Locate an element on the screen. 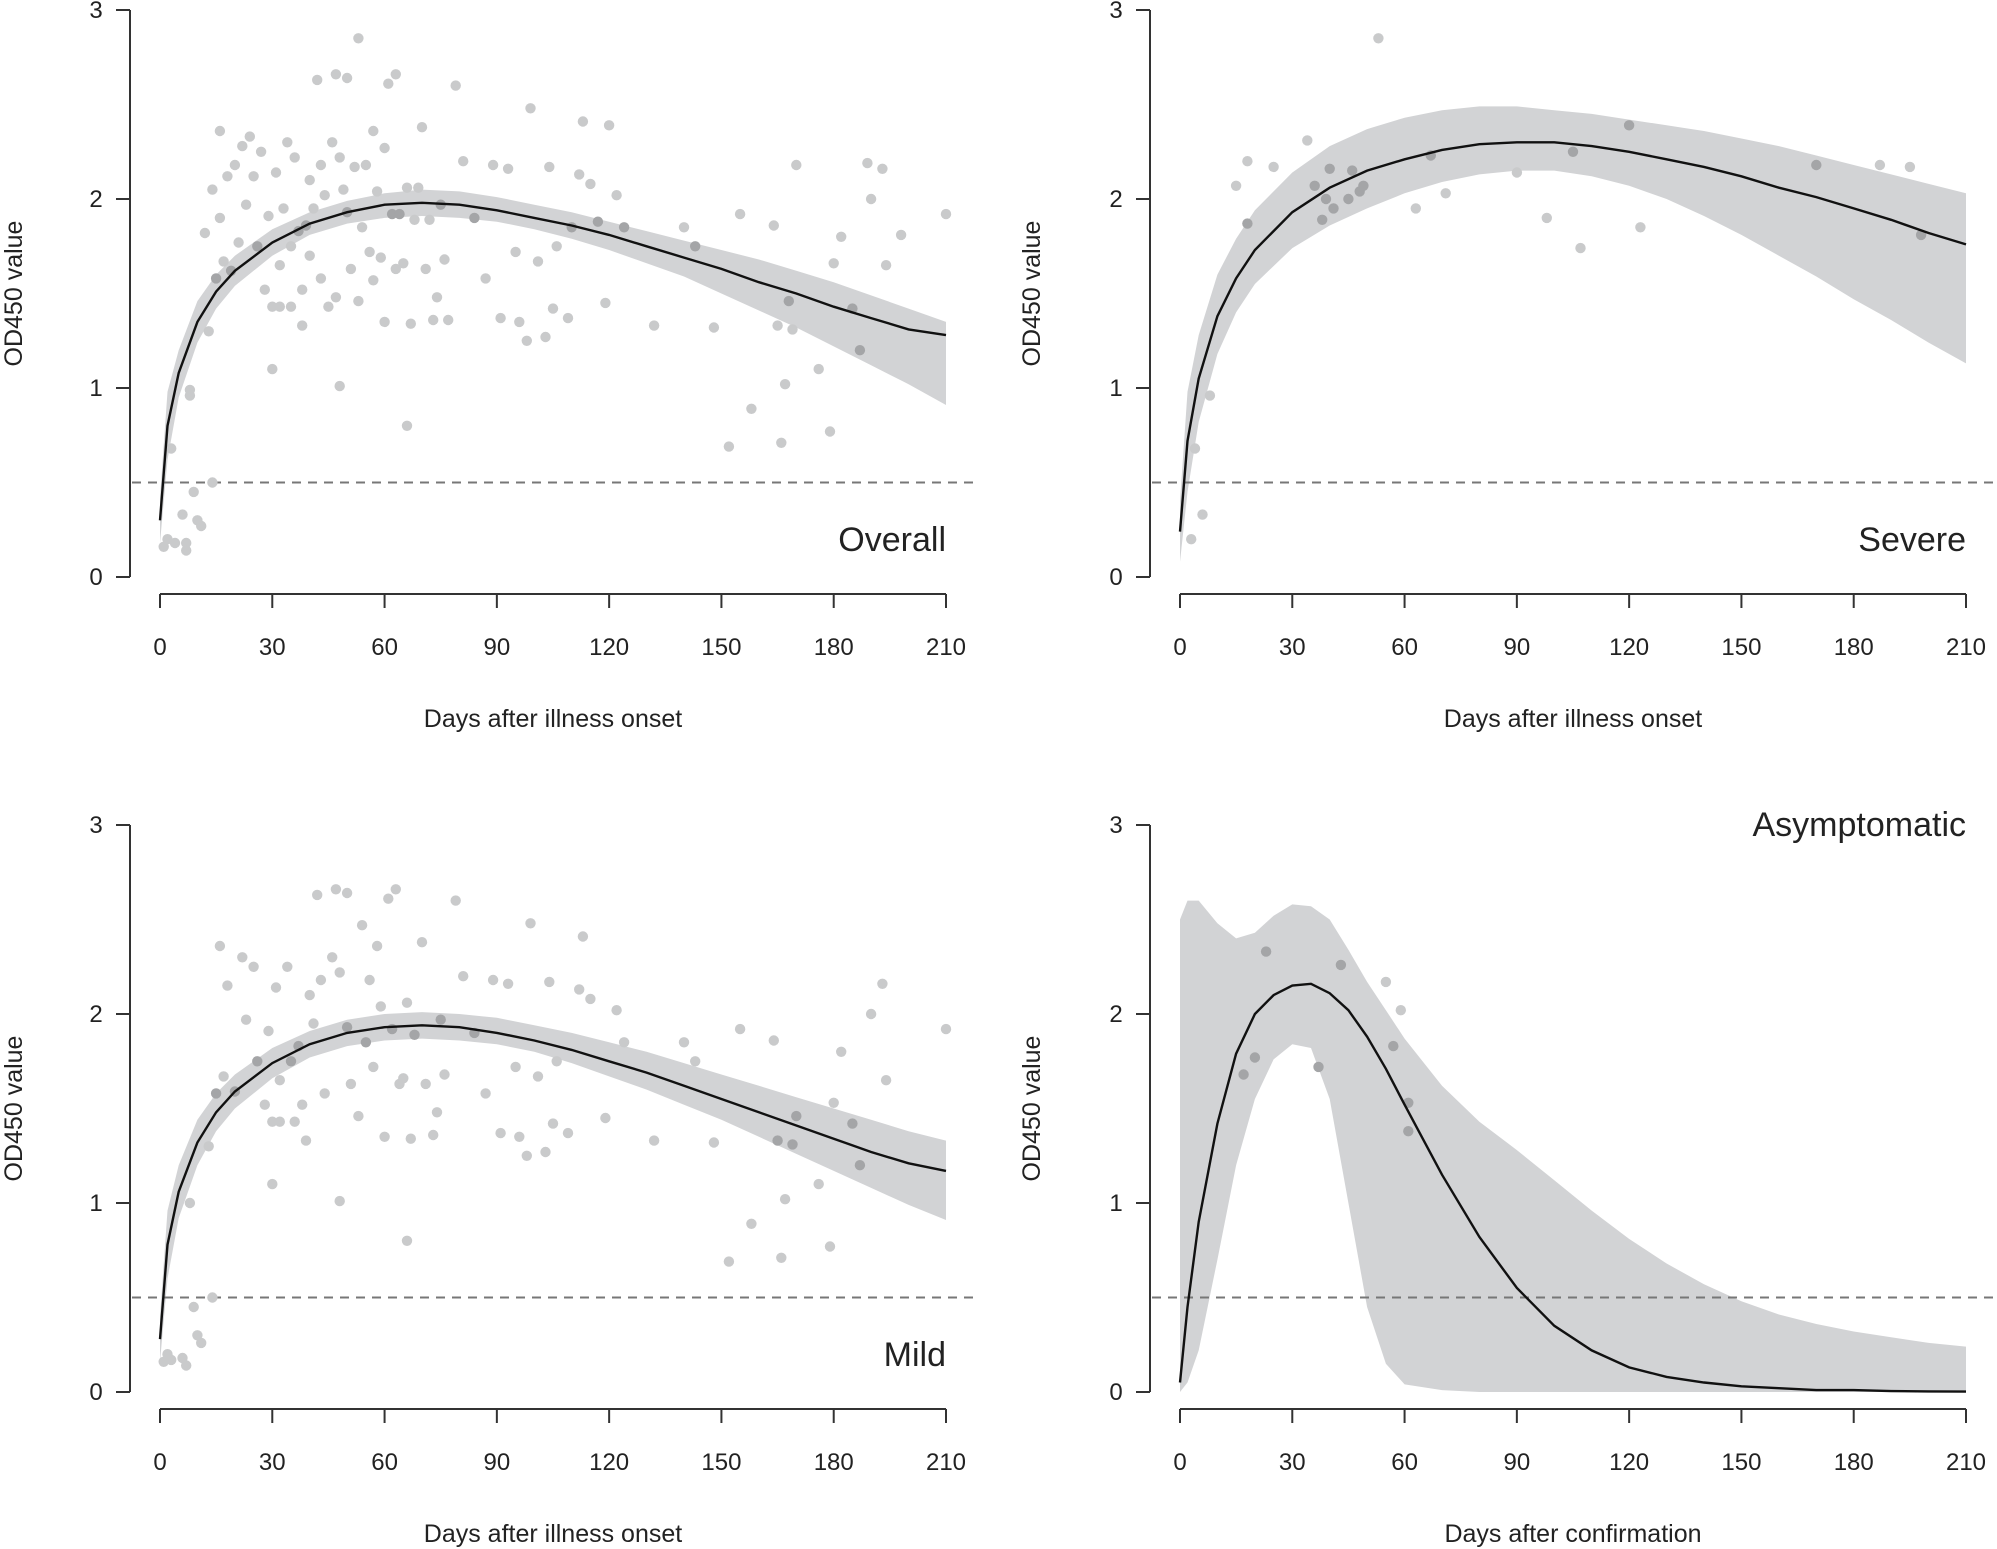 The height and width of the screenshot is (1549, 1997). x-tick-label: 60 is located at coordinates (1404, 647).